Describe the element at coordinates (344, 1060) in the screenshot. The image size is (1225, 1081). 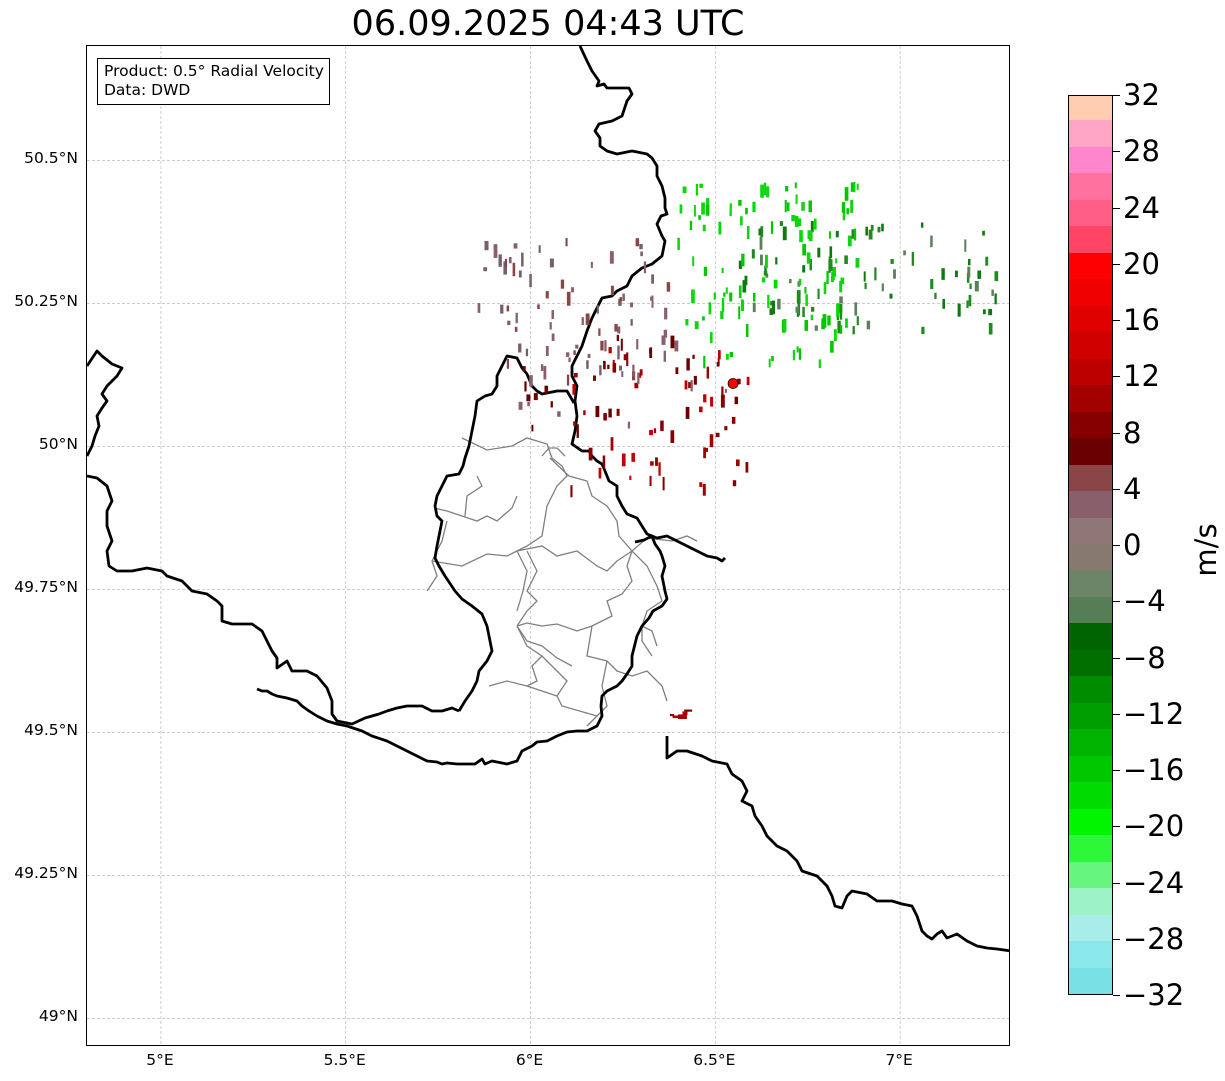
I see `lon-tick-label: 5.5°E` at that location.